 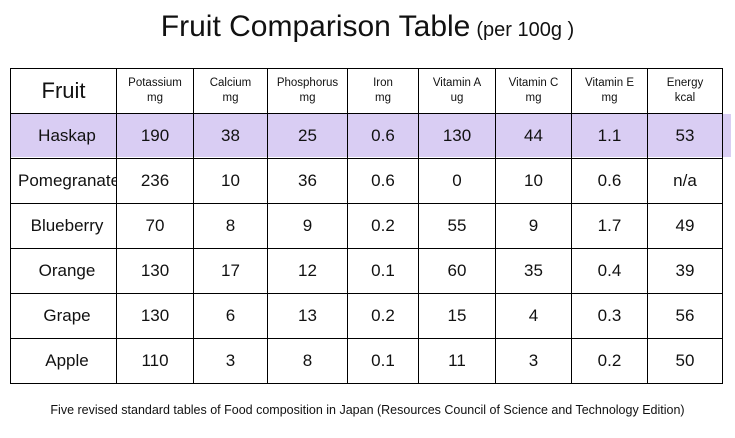 What do you see at coordinates (307, 136) in the screenshot?
I see `value-cell: 25` at bounding box center [307, 136].